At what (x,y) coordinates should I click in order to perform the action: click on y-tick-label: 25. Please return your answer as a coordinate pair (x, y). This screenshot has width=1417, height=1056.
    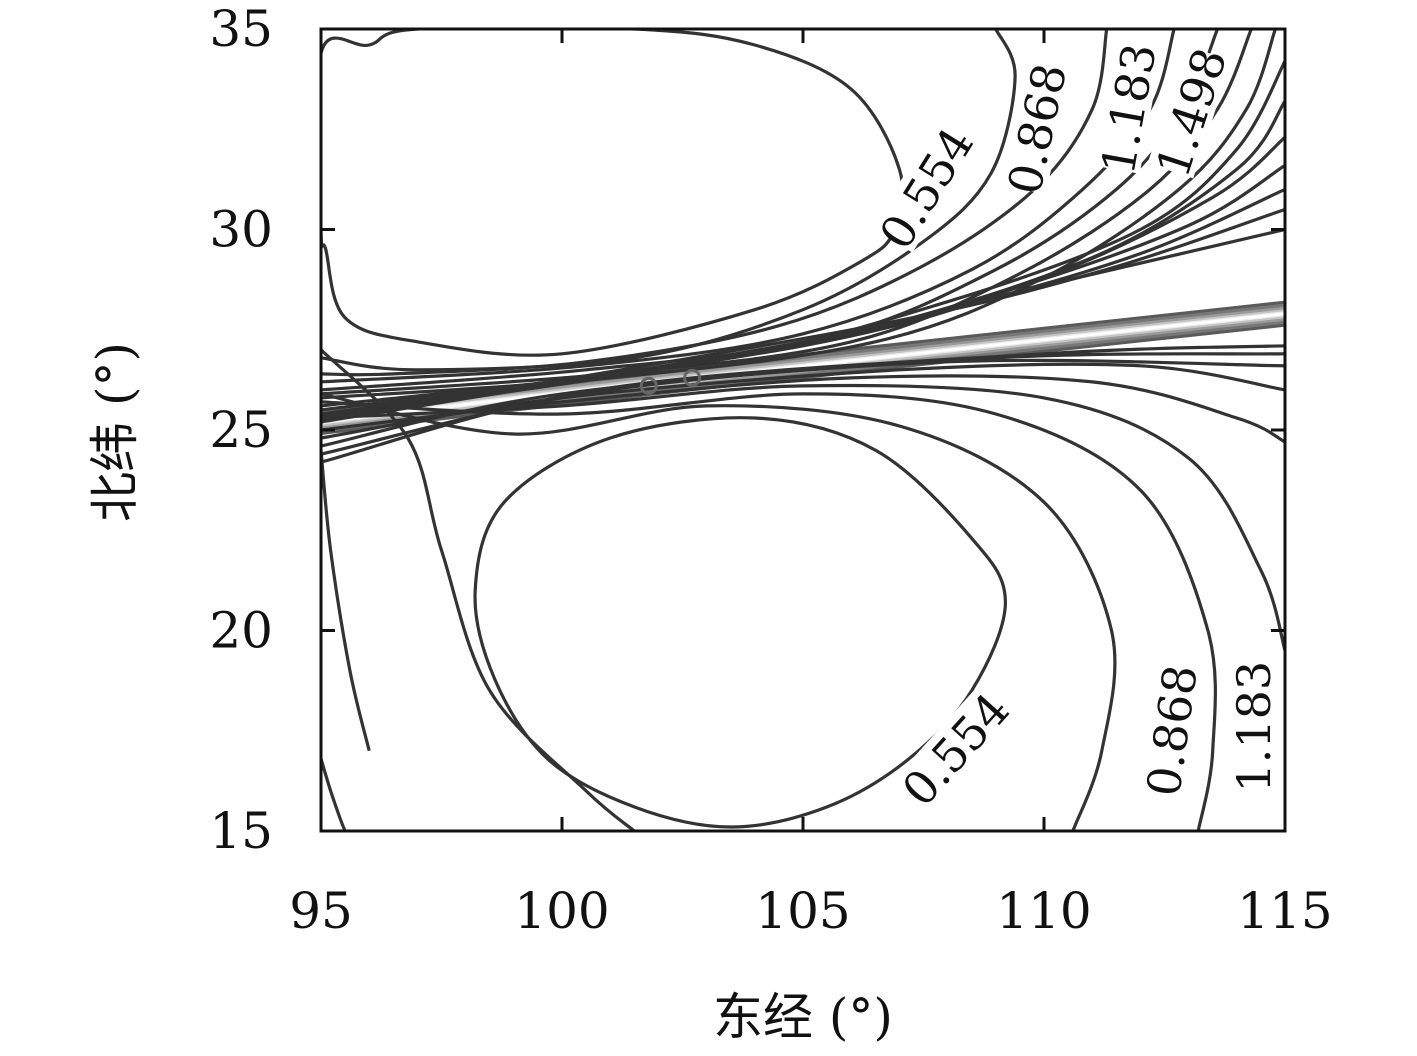
    Looking at the image, I should click on (241, 430).